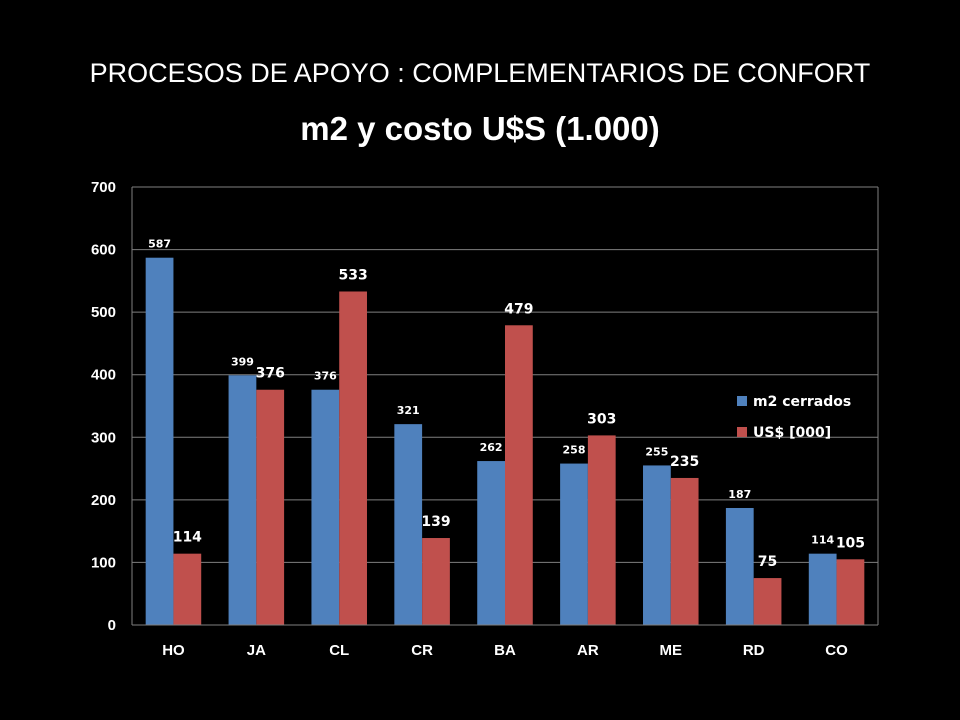 The height and width of the screenshot is (720, 960). I want to click on x-tick-label: CO, so click(836, 650).